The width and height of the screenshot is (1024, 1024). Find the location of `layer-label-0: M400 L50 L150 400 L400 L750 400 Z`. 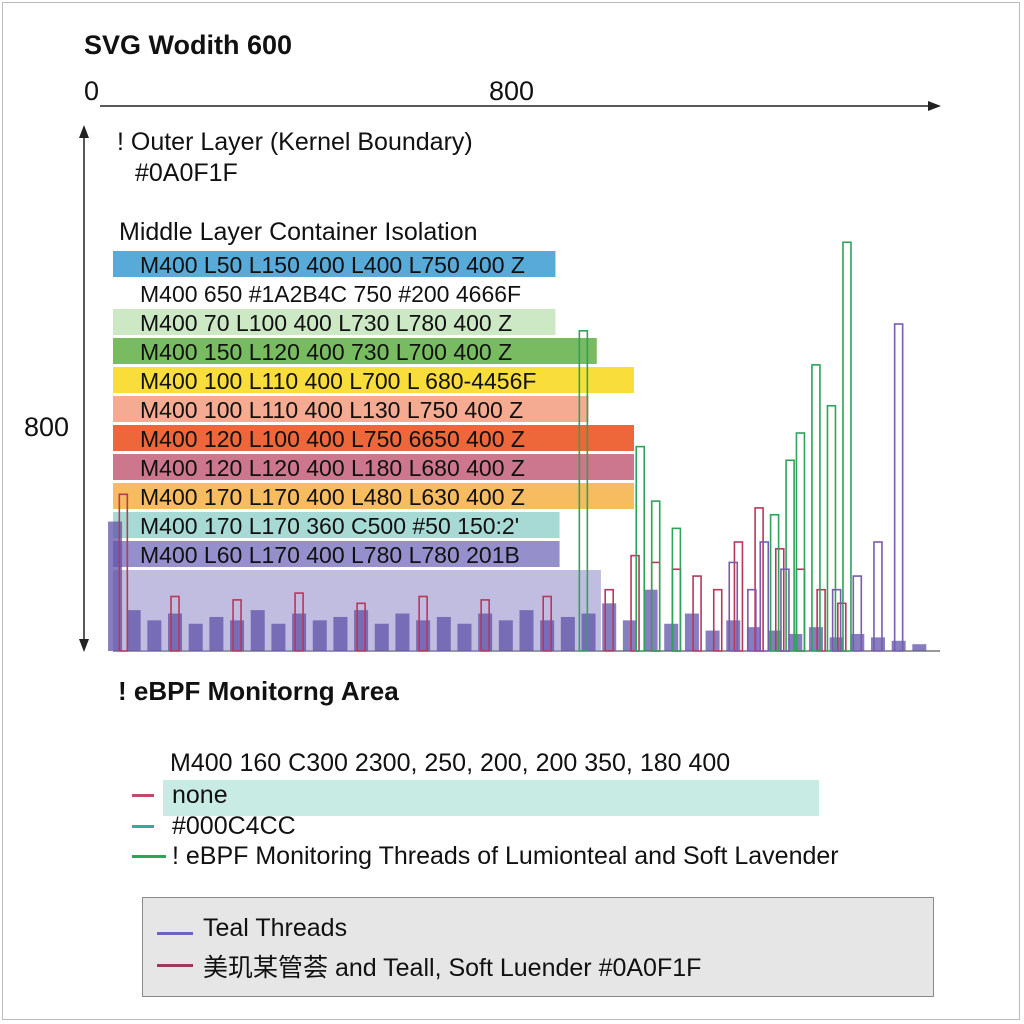

layer-label-0: M400 L50 L150 400 L400 L750 400 Z is located at coordinates (332, 265).